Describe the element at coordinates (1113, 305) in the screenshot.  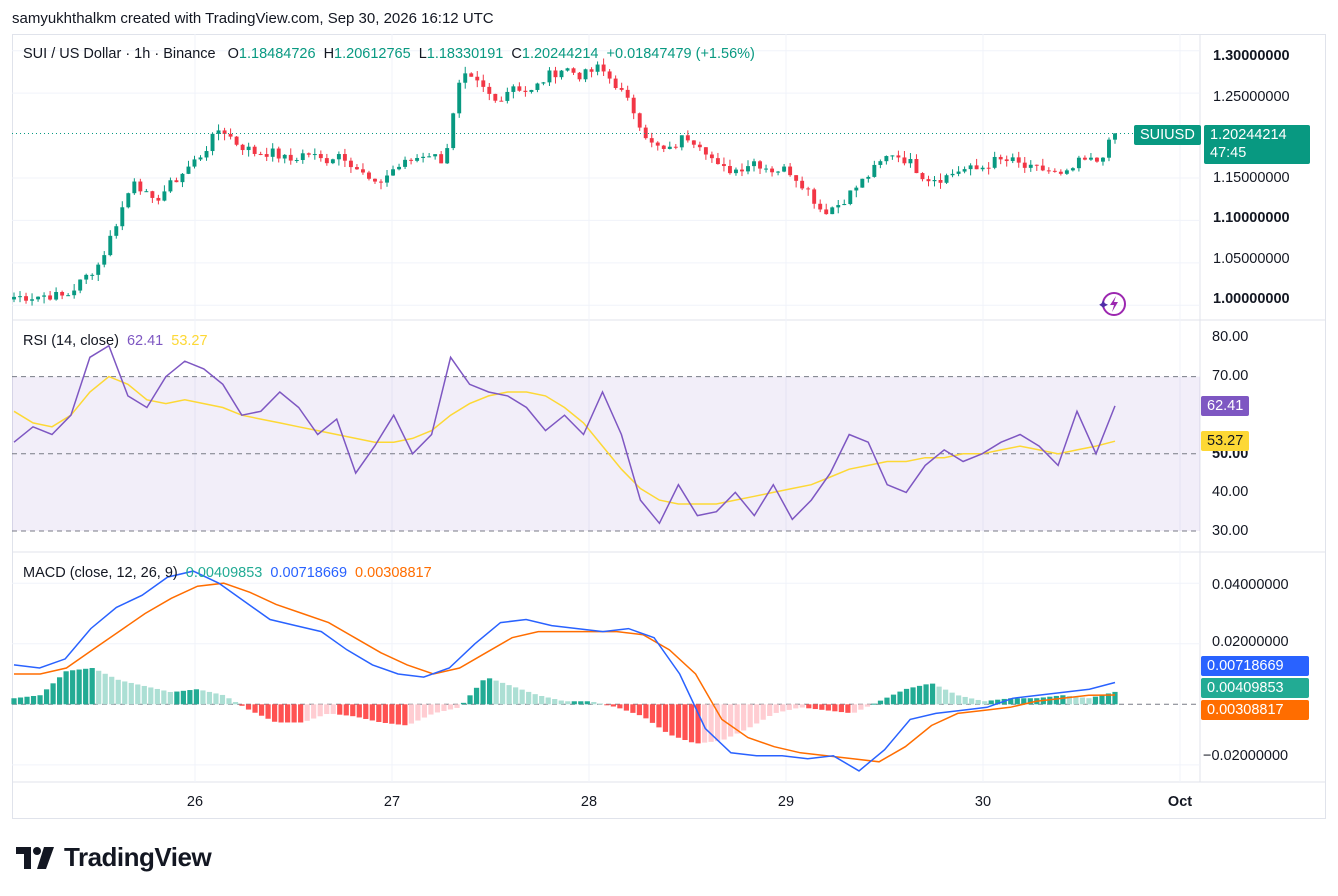
I see `lightning-icon` at that location.